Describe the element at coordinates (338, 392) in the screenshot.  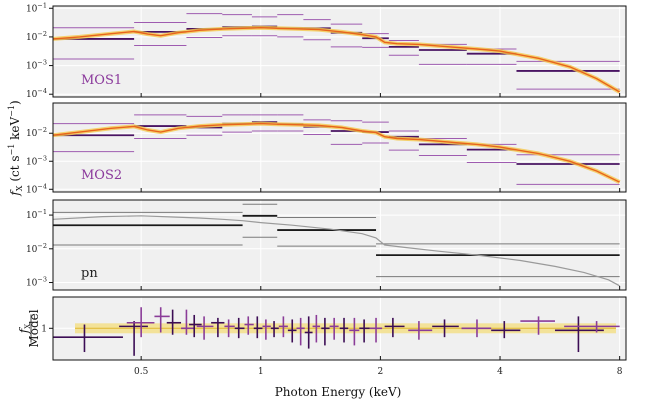
I see `x-axis-title: Photon Energy (keV)` at that location.